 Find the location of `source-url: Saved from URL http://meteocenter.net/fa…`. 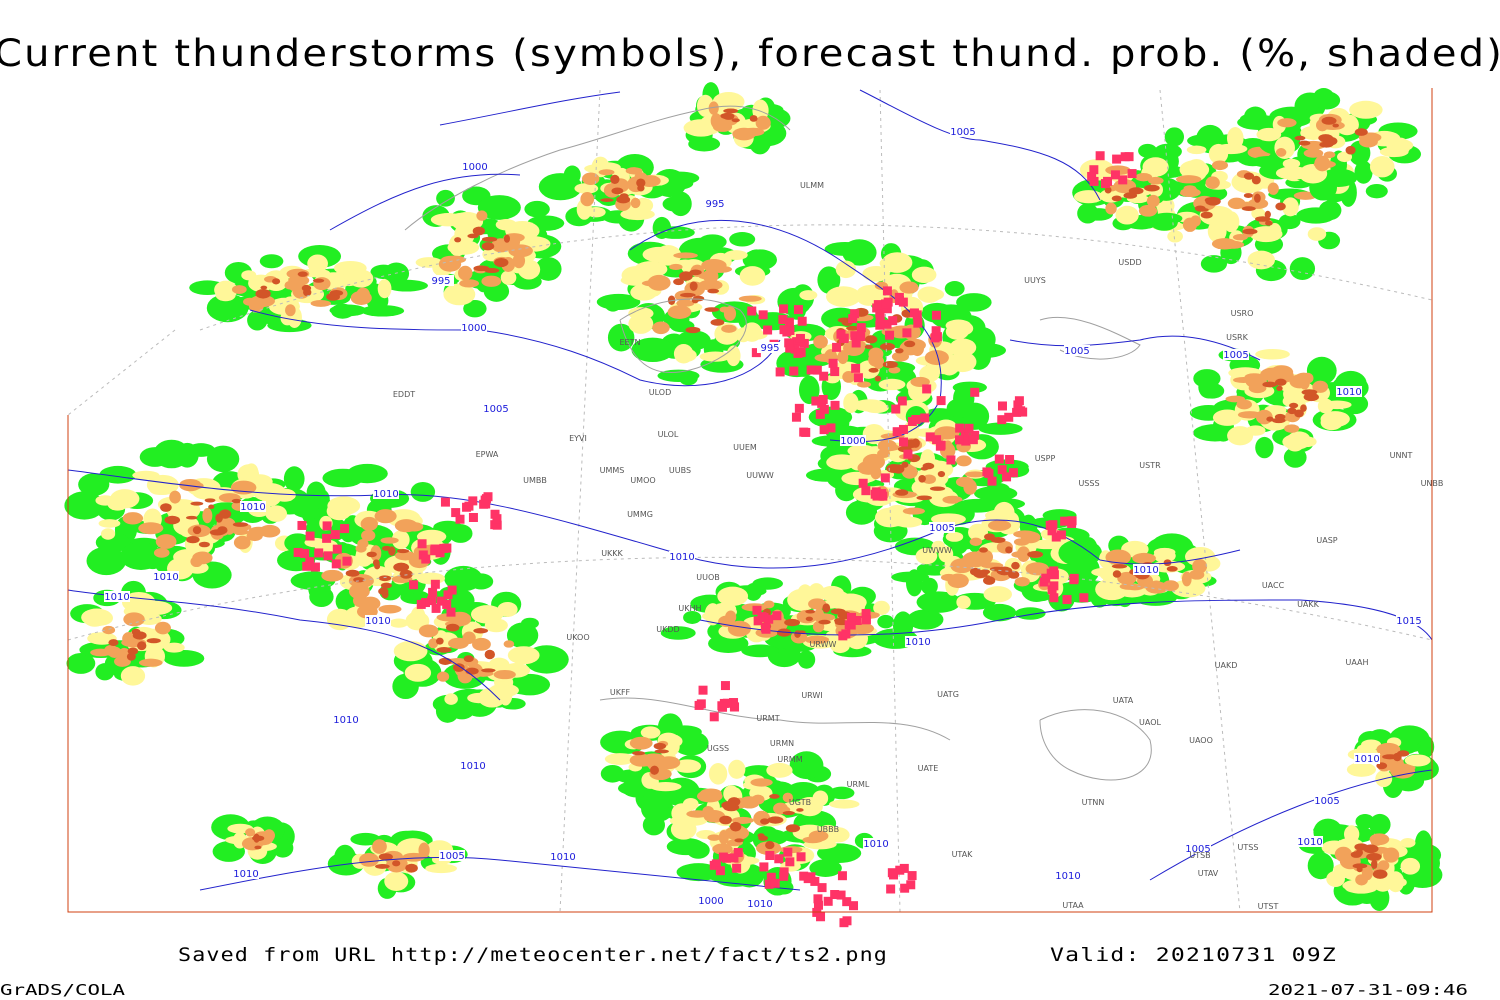

source-url: Saved from URL http://meteocenter.net/fa… is located at coordinates (533, 955).